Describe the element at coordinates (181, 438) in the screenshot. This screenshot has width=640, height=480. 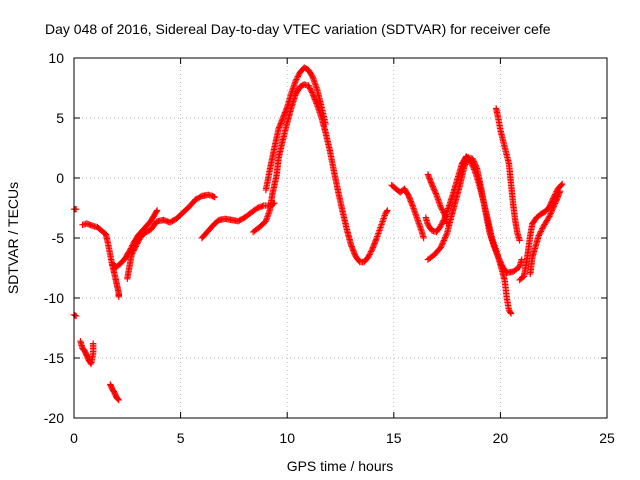
I see `x-tick-label: 5` at that location.